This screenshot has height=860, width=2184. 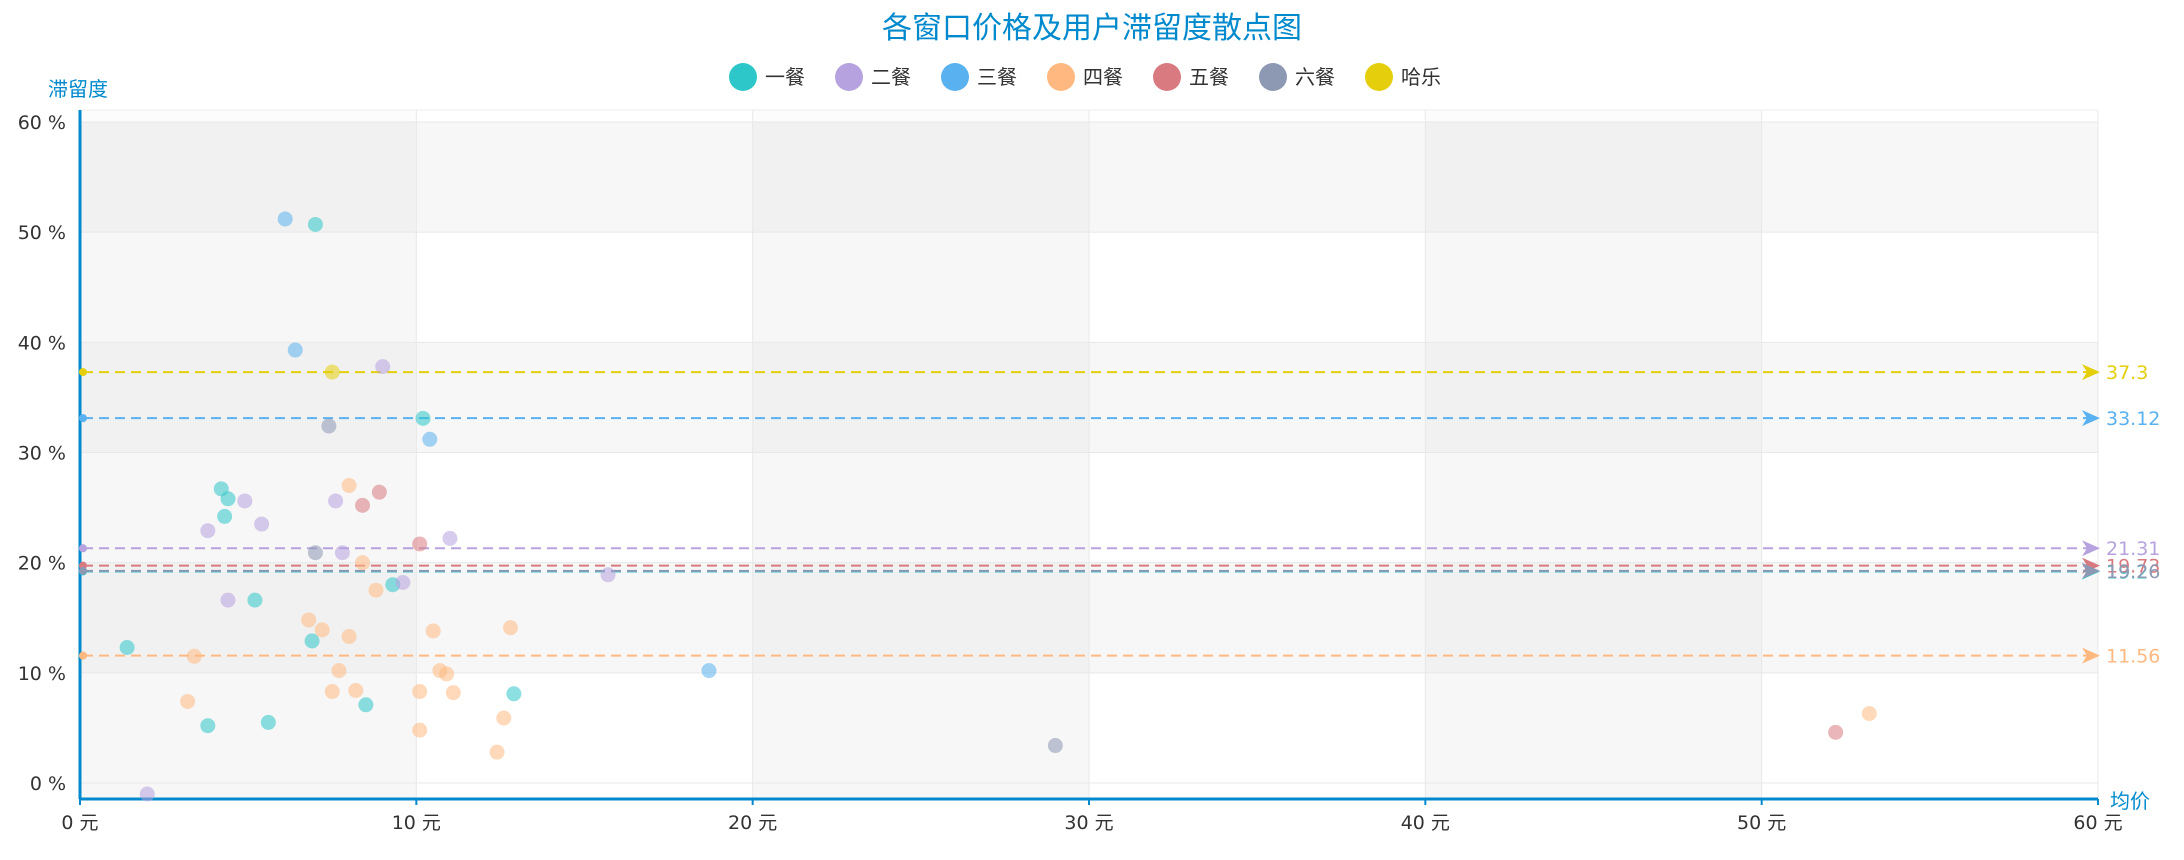 I want to click on mean-line-label: 37.3, so click(x=2127, y=373).